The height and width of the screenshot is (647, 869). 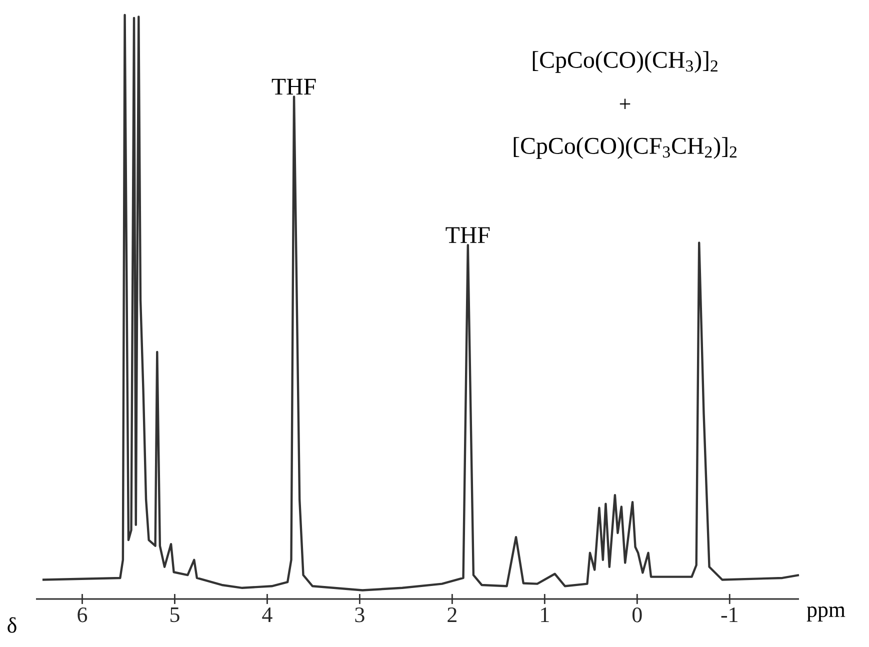 I want to click on x-tick-label: 6, so click(x=83, y=615).